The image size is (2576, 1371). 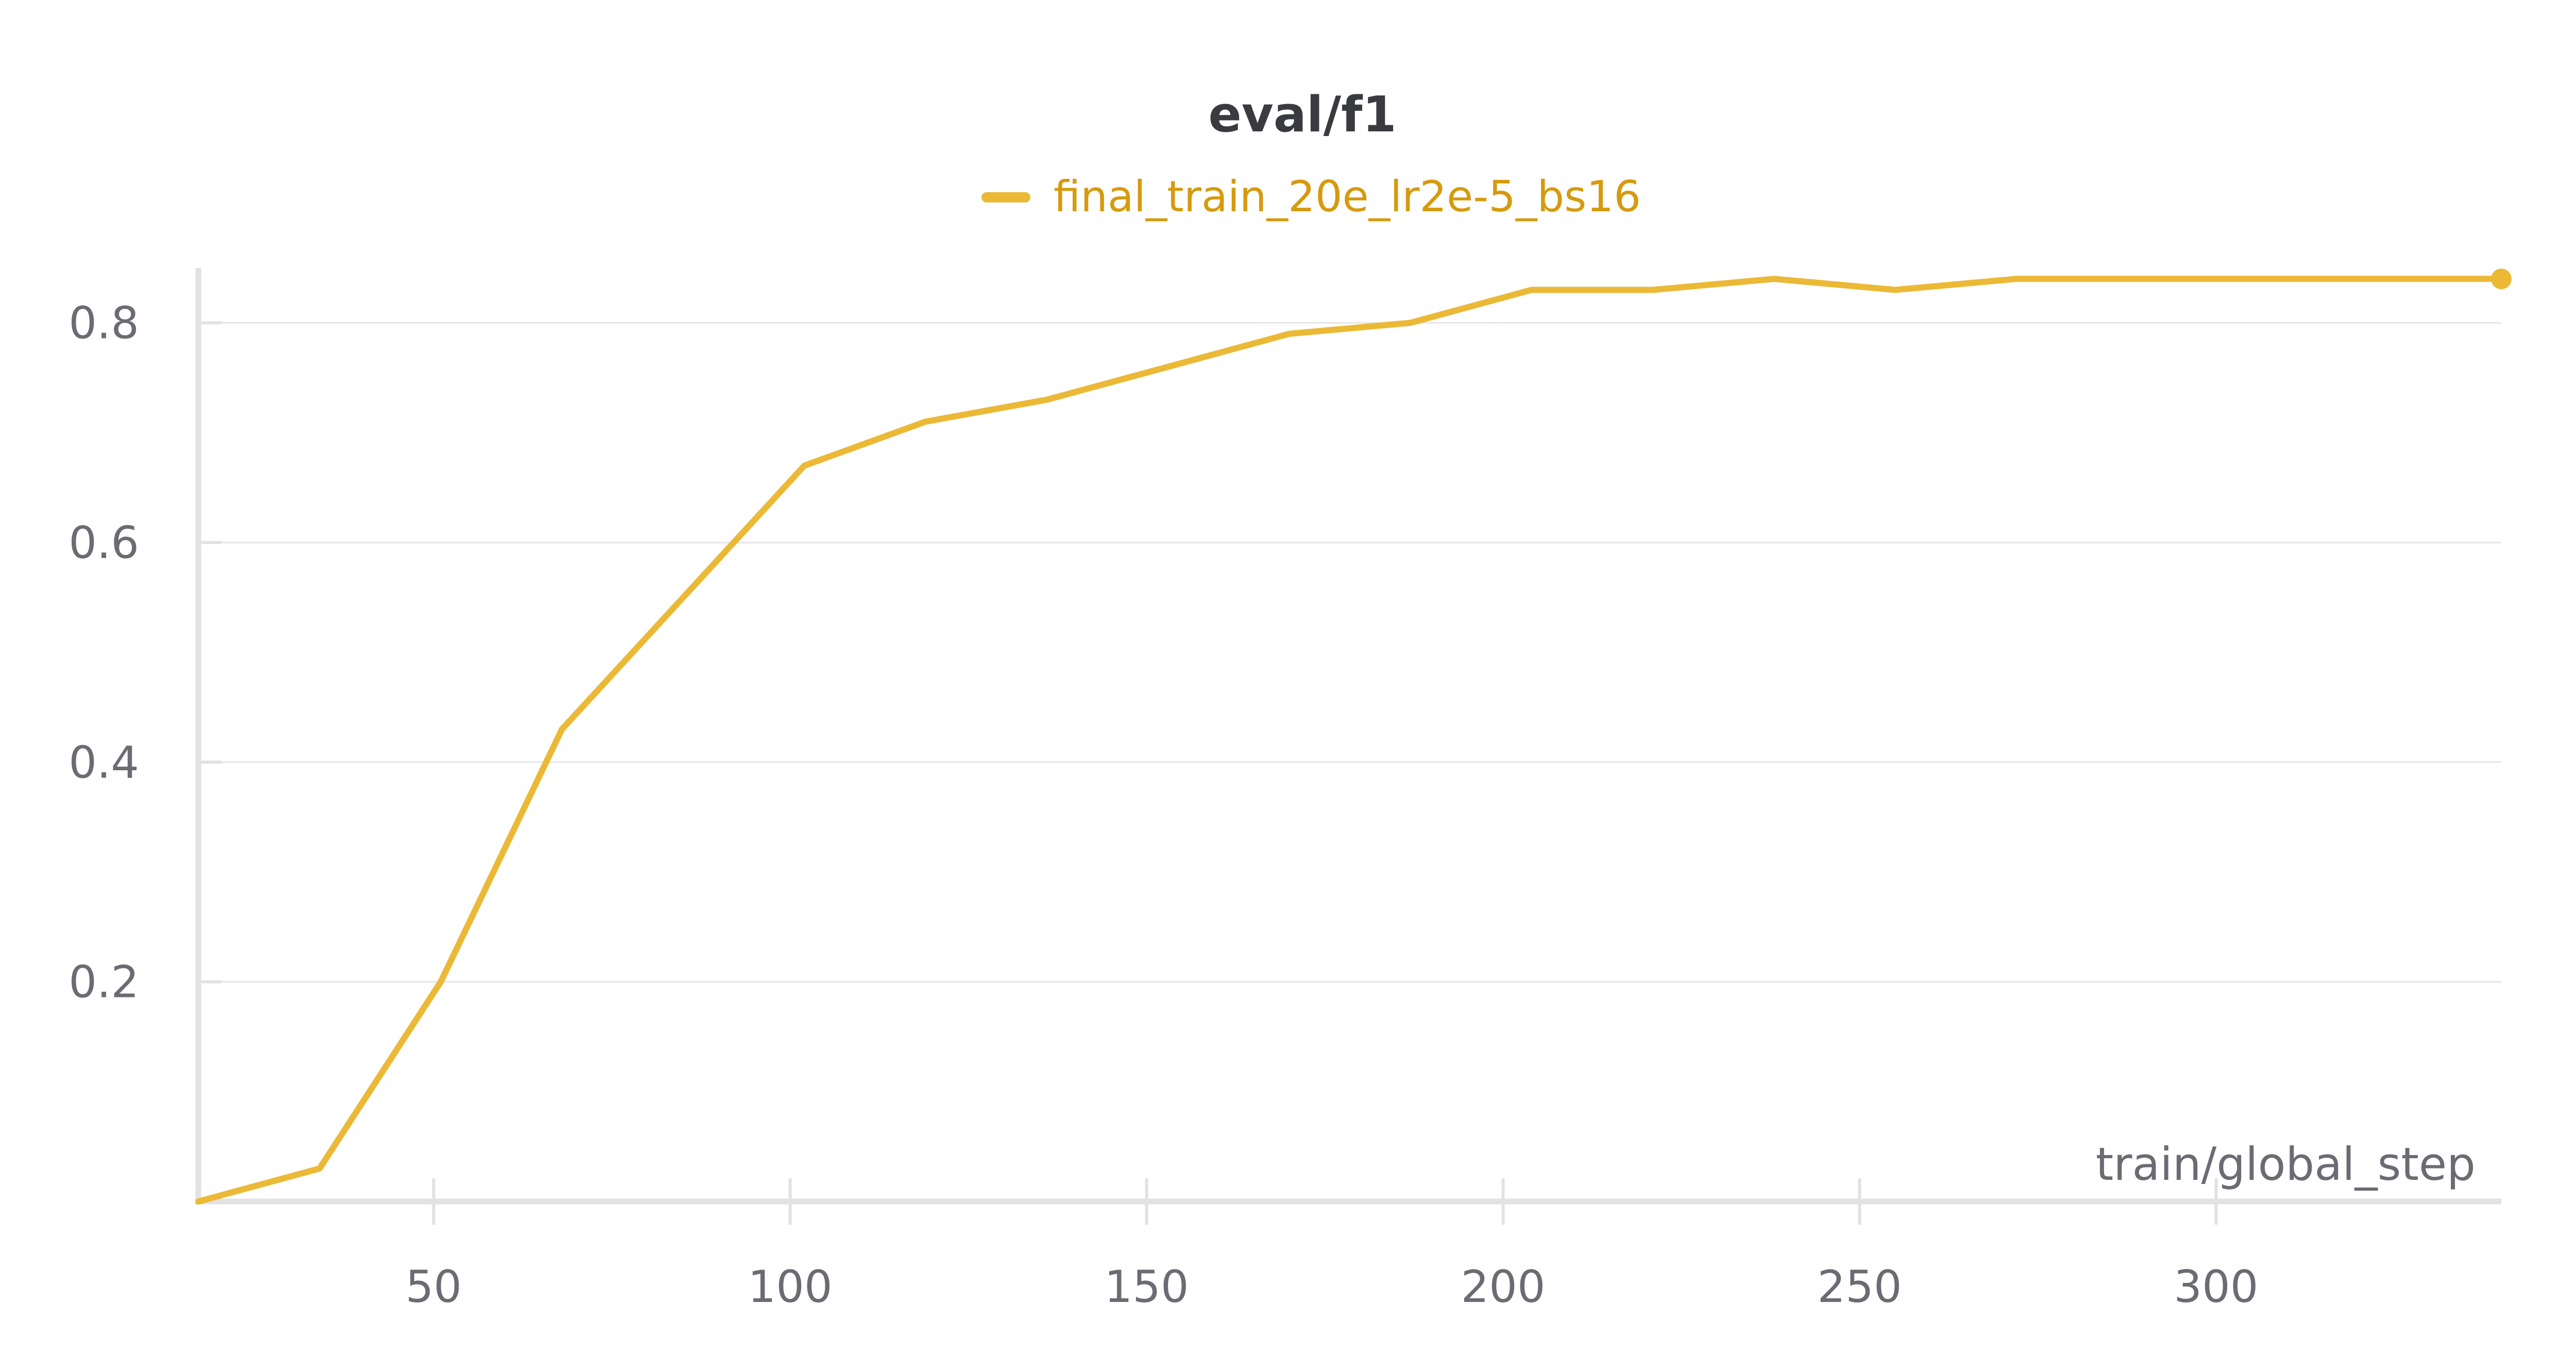 What do you see at coordinates (104, 543) in the screenshot?
I see `y-tick-label-2: 0.6` at bounding box center [104, 543].